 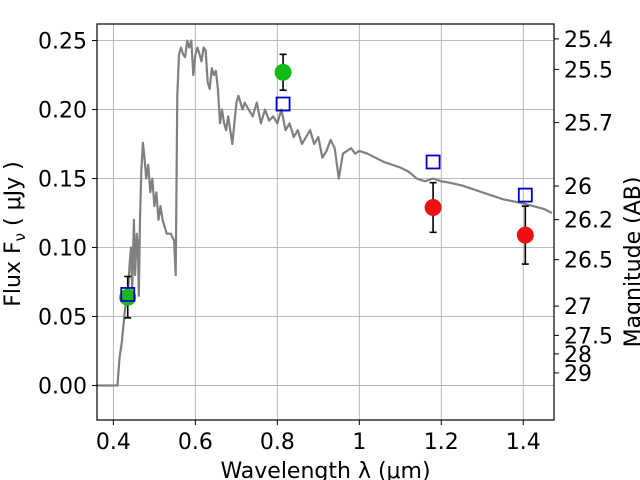 I want to click on x-tick-label-2: 0.8, so click(x=277, y=442).